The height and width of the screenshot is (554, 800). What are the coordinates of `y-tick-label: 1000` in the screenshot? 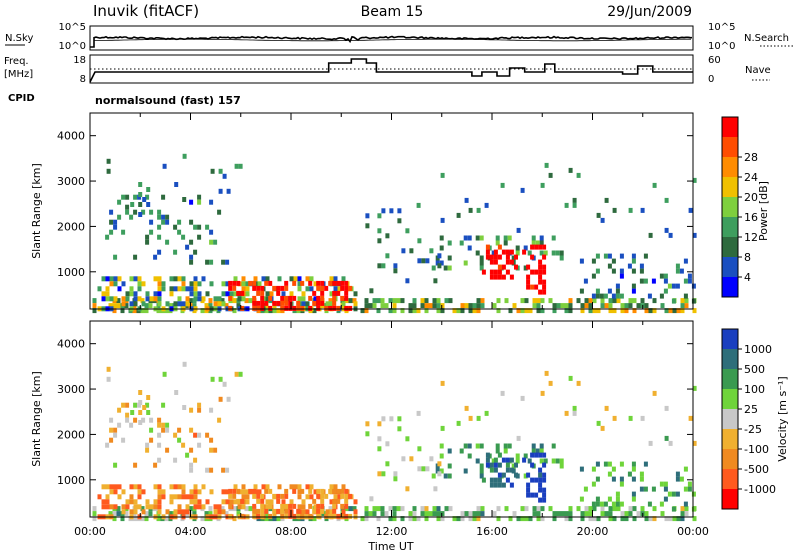 It's located at (71, 272).